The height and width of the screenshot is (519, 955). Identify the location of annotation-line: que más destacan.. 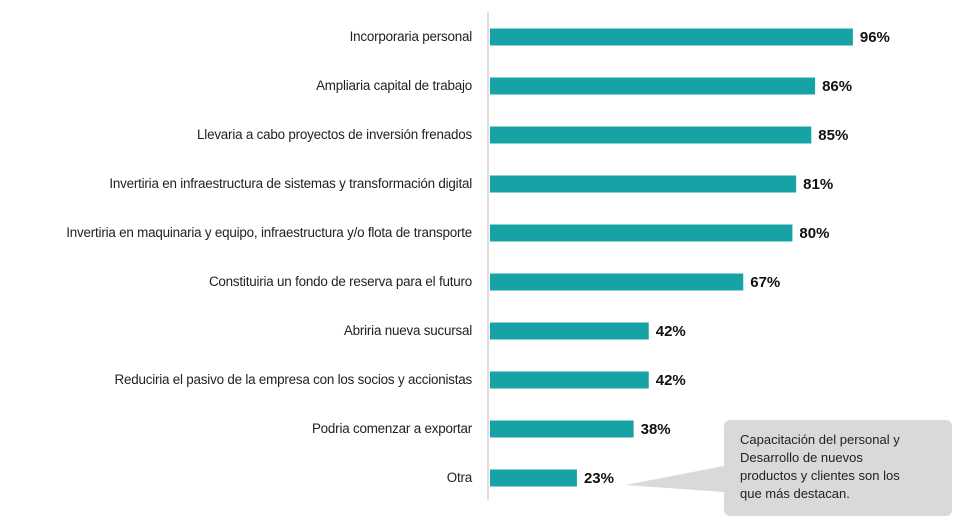
(795, 493).